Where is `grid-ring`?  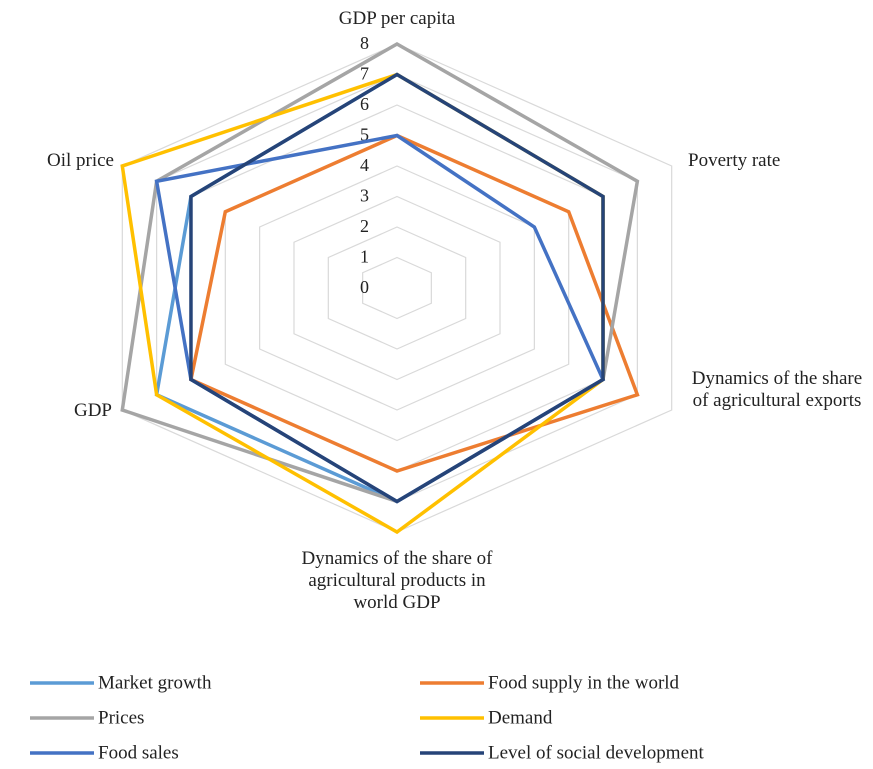 grid-ring is located at coordinates (397, 288).